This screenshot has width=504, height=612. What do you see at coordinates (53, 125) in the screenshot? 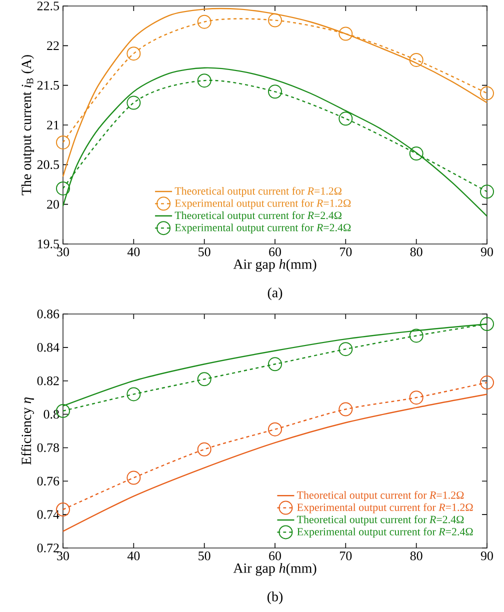
I see `y-tick-label: 21` at bounding box center [53, 125].